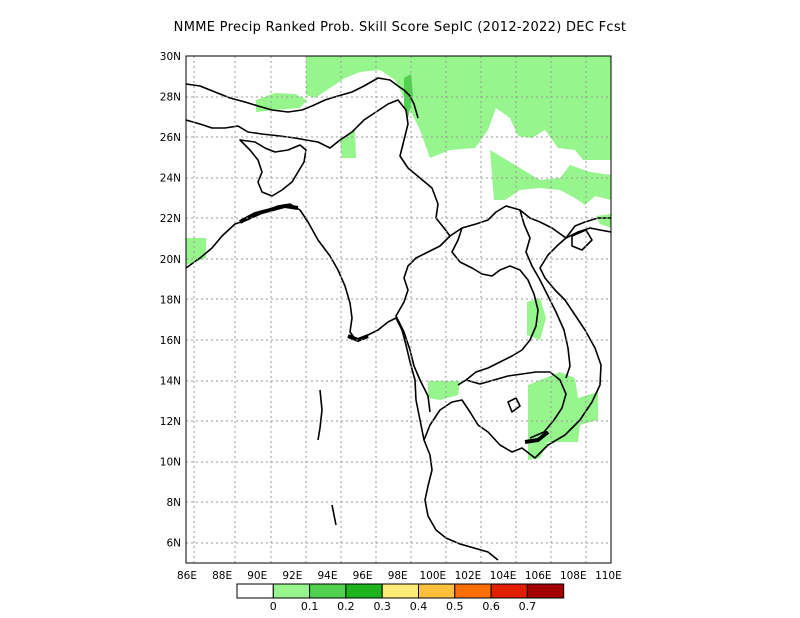 The width and height of the screenshot is (800, 618). I want to click on y-tick-label: 26N, so click(170, 138).